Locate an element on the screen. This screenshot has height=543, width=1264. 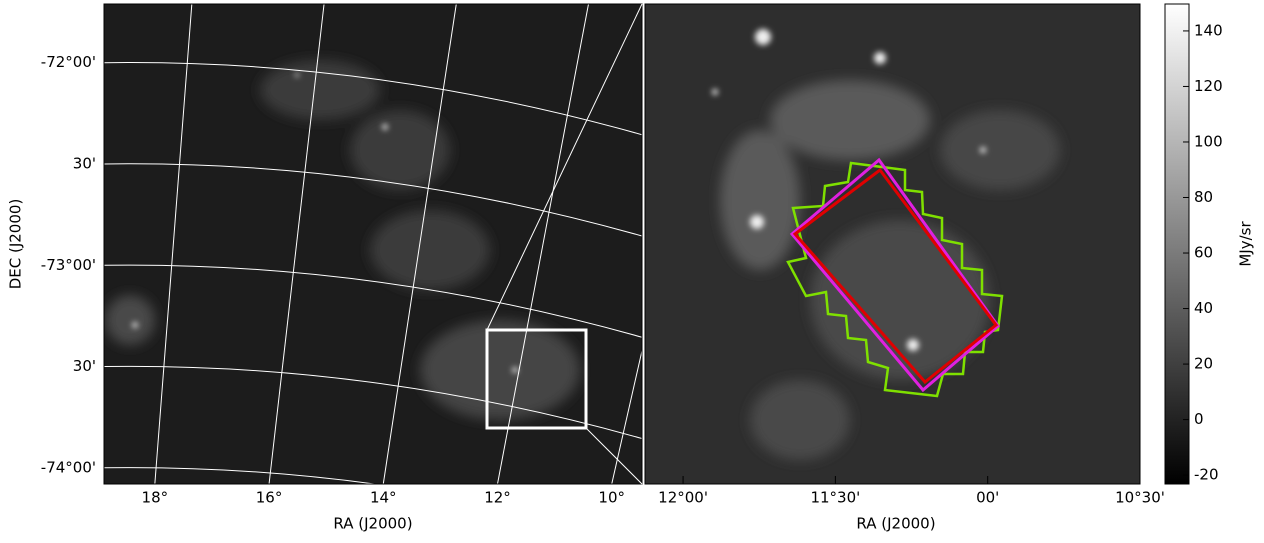
colorbar-tick-label: 0 is located at coordinates (1199, 419).